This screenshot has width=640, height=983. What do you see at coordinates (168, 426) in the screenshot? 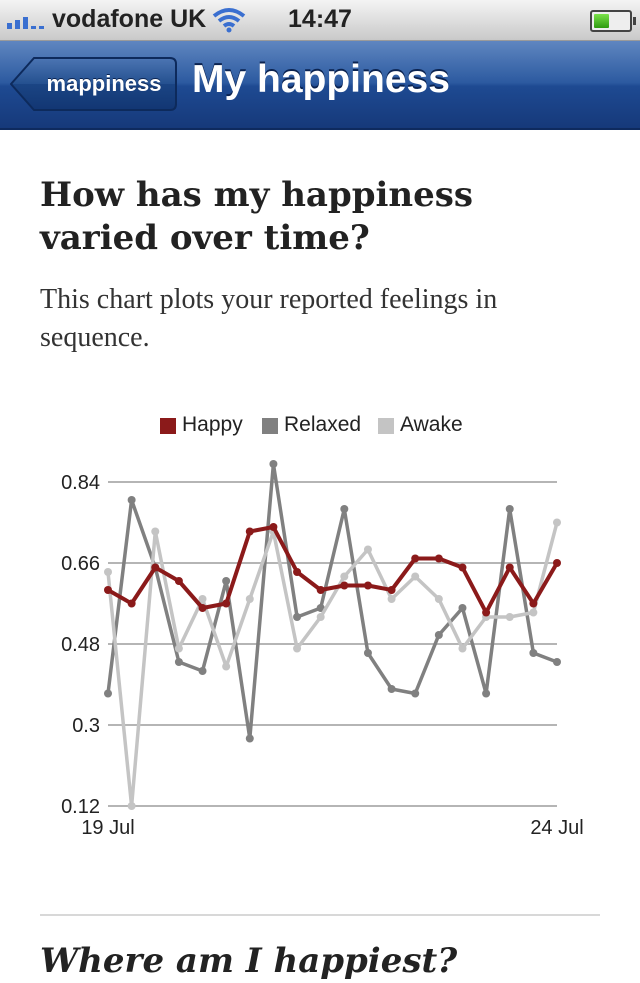
I see `legend-swatch-happy` at bounding box center [168, 426].